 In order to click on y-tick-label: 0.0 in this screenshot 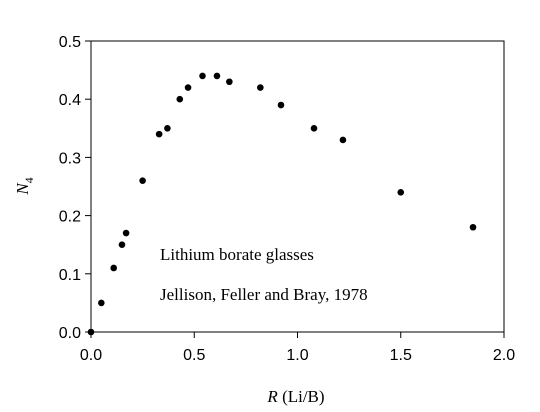, I will do `click(70, 333)`.